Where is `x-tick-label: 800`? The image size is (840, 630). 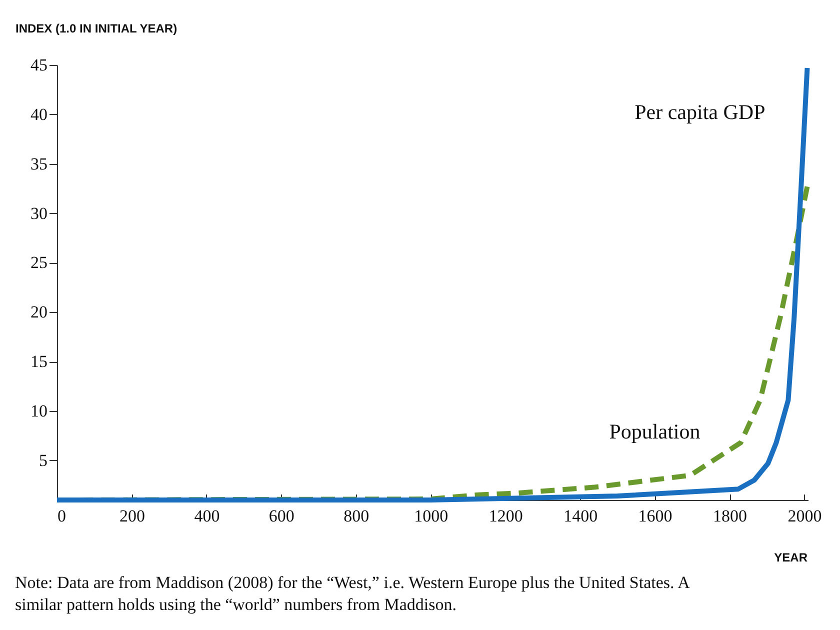 x-tick-label: 800 is located at coordinates (357, 516).